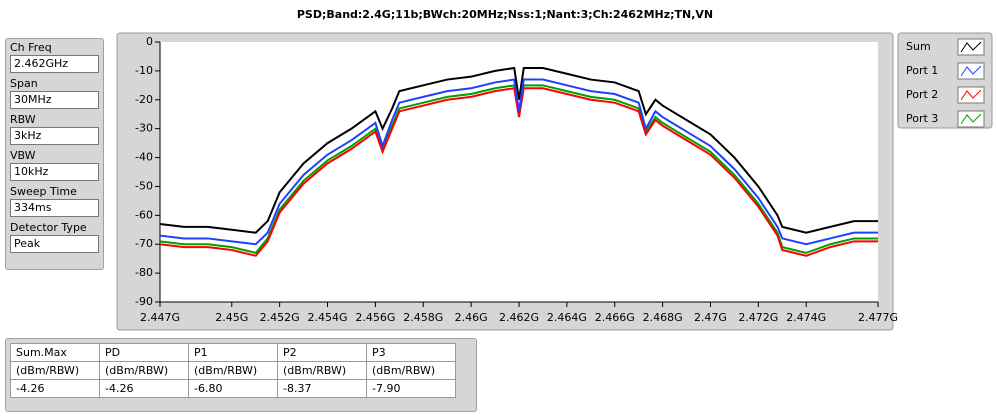 This screenshot has height=416, width=997. I want to click on x-tick-label: 2.46G, so click(471, 317).